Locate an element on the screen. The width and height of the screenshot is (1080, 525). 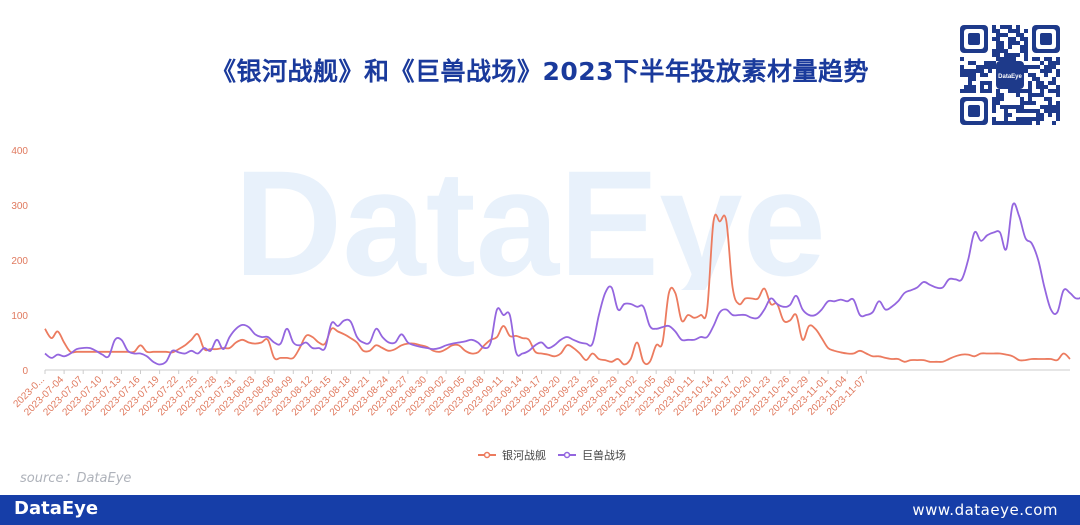
legend-label: 巨兽战场 is located at coordinates (604, 455).